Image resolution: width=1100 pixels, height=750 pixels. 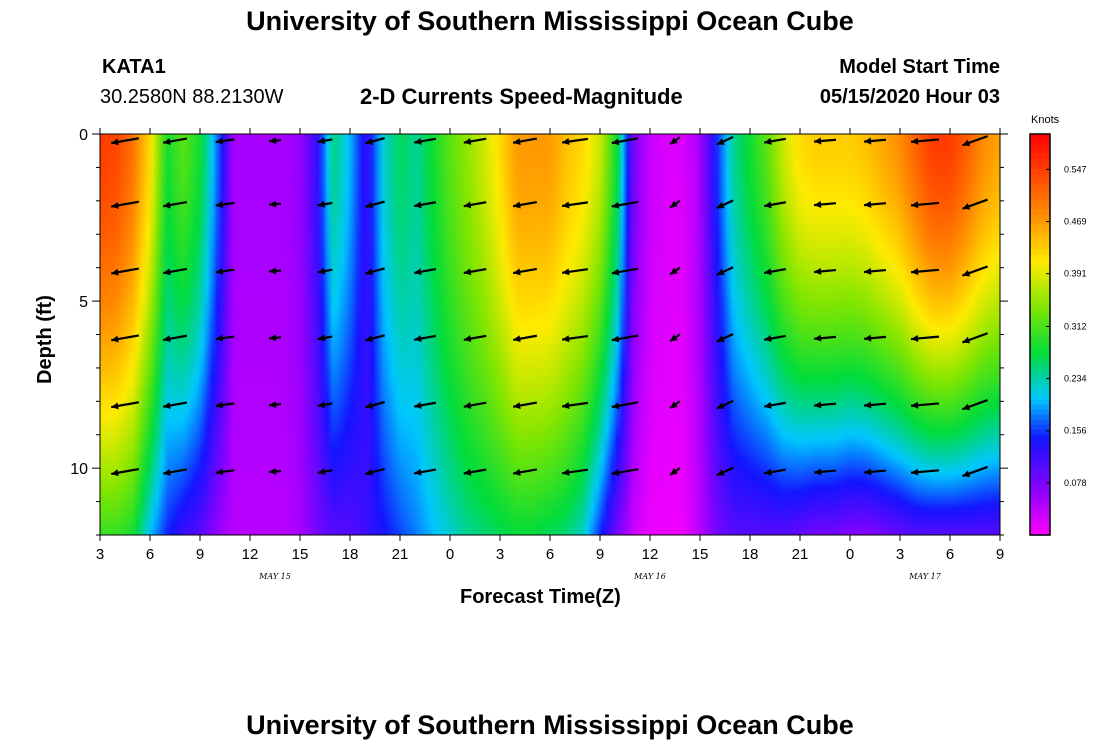 What do you see at coordinates (750, 554) in the screenshot?
I see `x-tick-label: 18` at bounding box center [750, 554].